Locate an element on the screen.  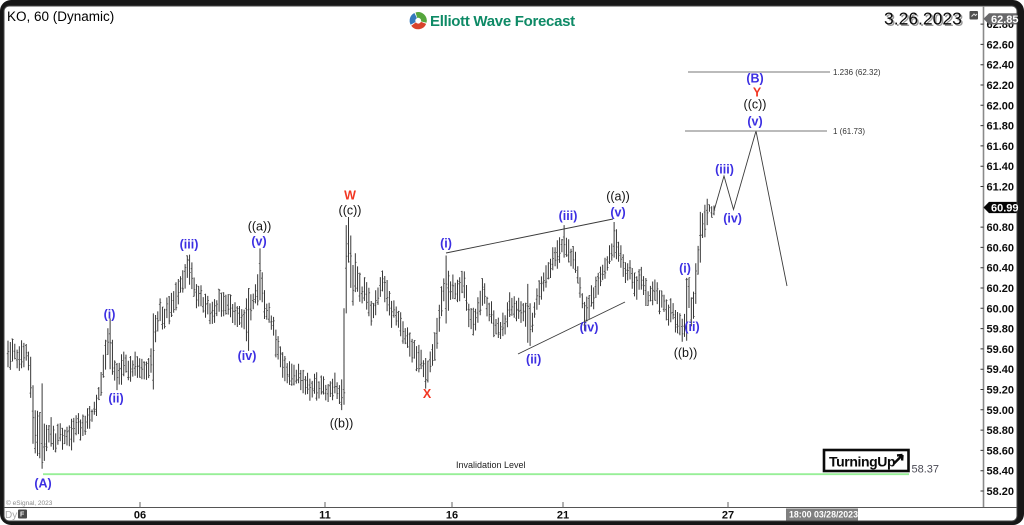
svg-text: 61.80 is located at coordinates (1001, 127).